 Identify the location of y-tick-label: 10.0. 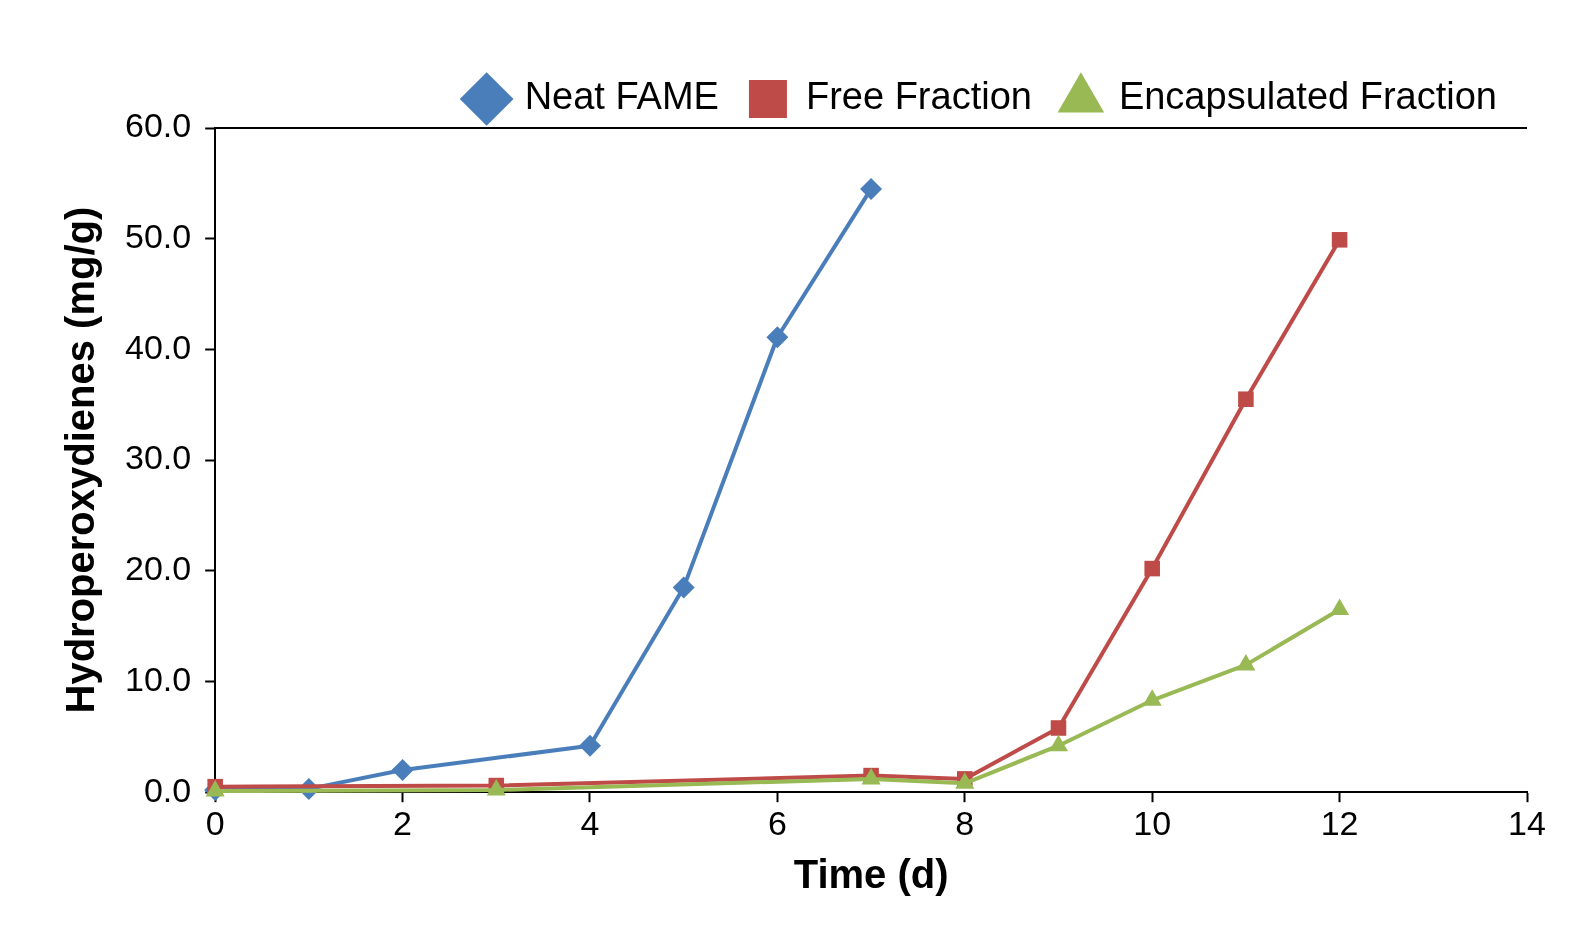
(158, 678).